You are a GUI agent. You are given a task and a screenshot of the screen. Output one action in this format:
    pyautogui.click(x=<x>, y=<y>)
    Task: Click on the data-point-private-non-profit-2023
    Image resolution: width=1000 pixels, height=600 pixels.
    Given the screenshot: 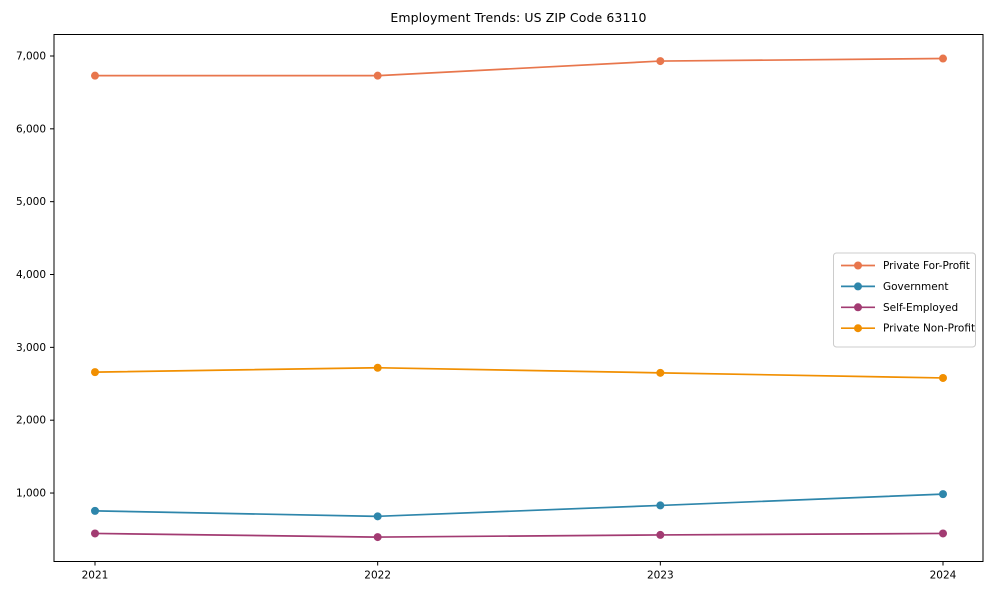 What is the action you would take?
    pyautogui.click(x=660, y=372)
    